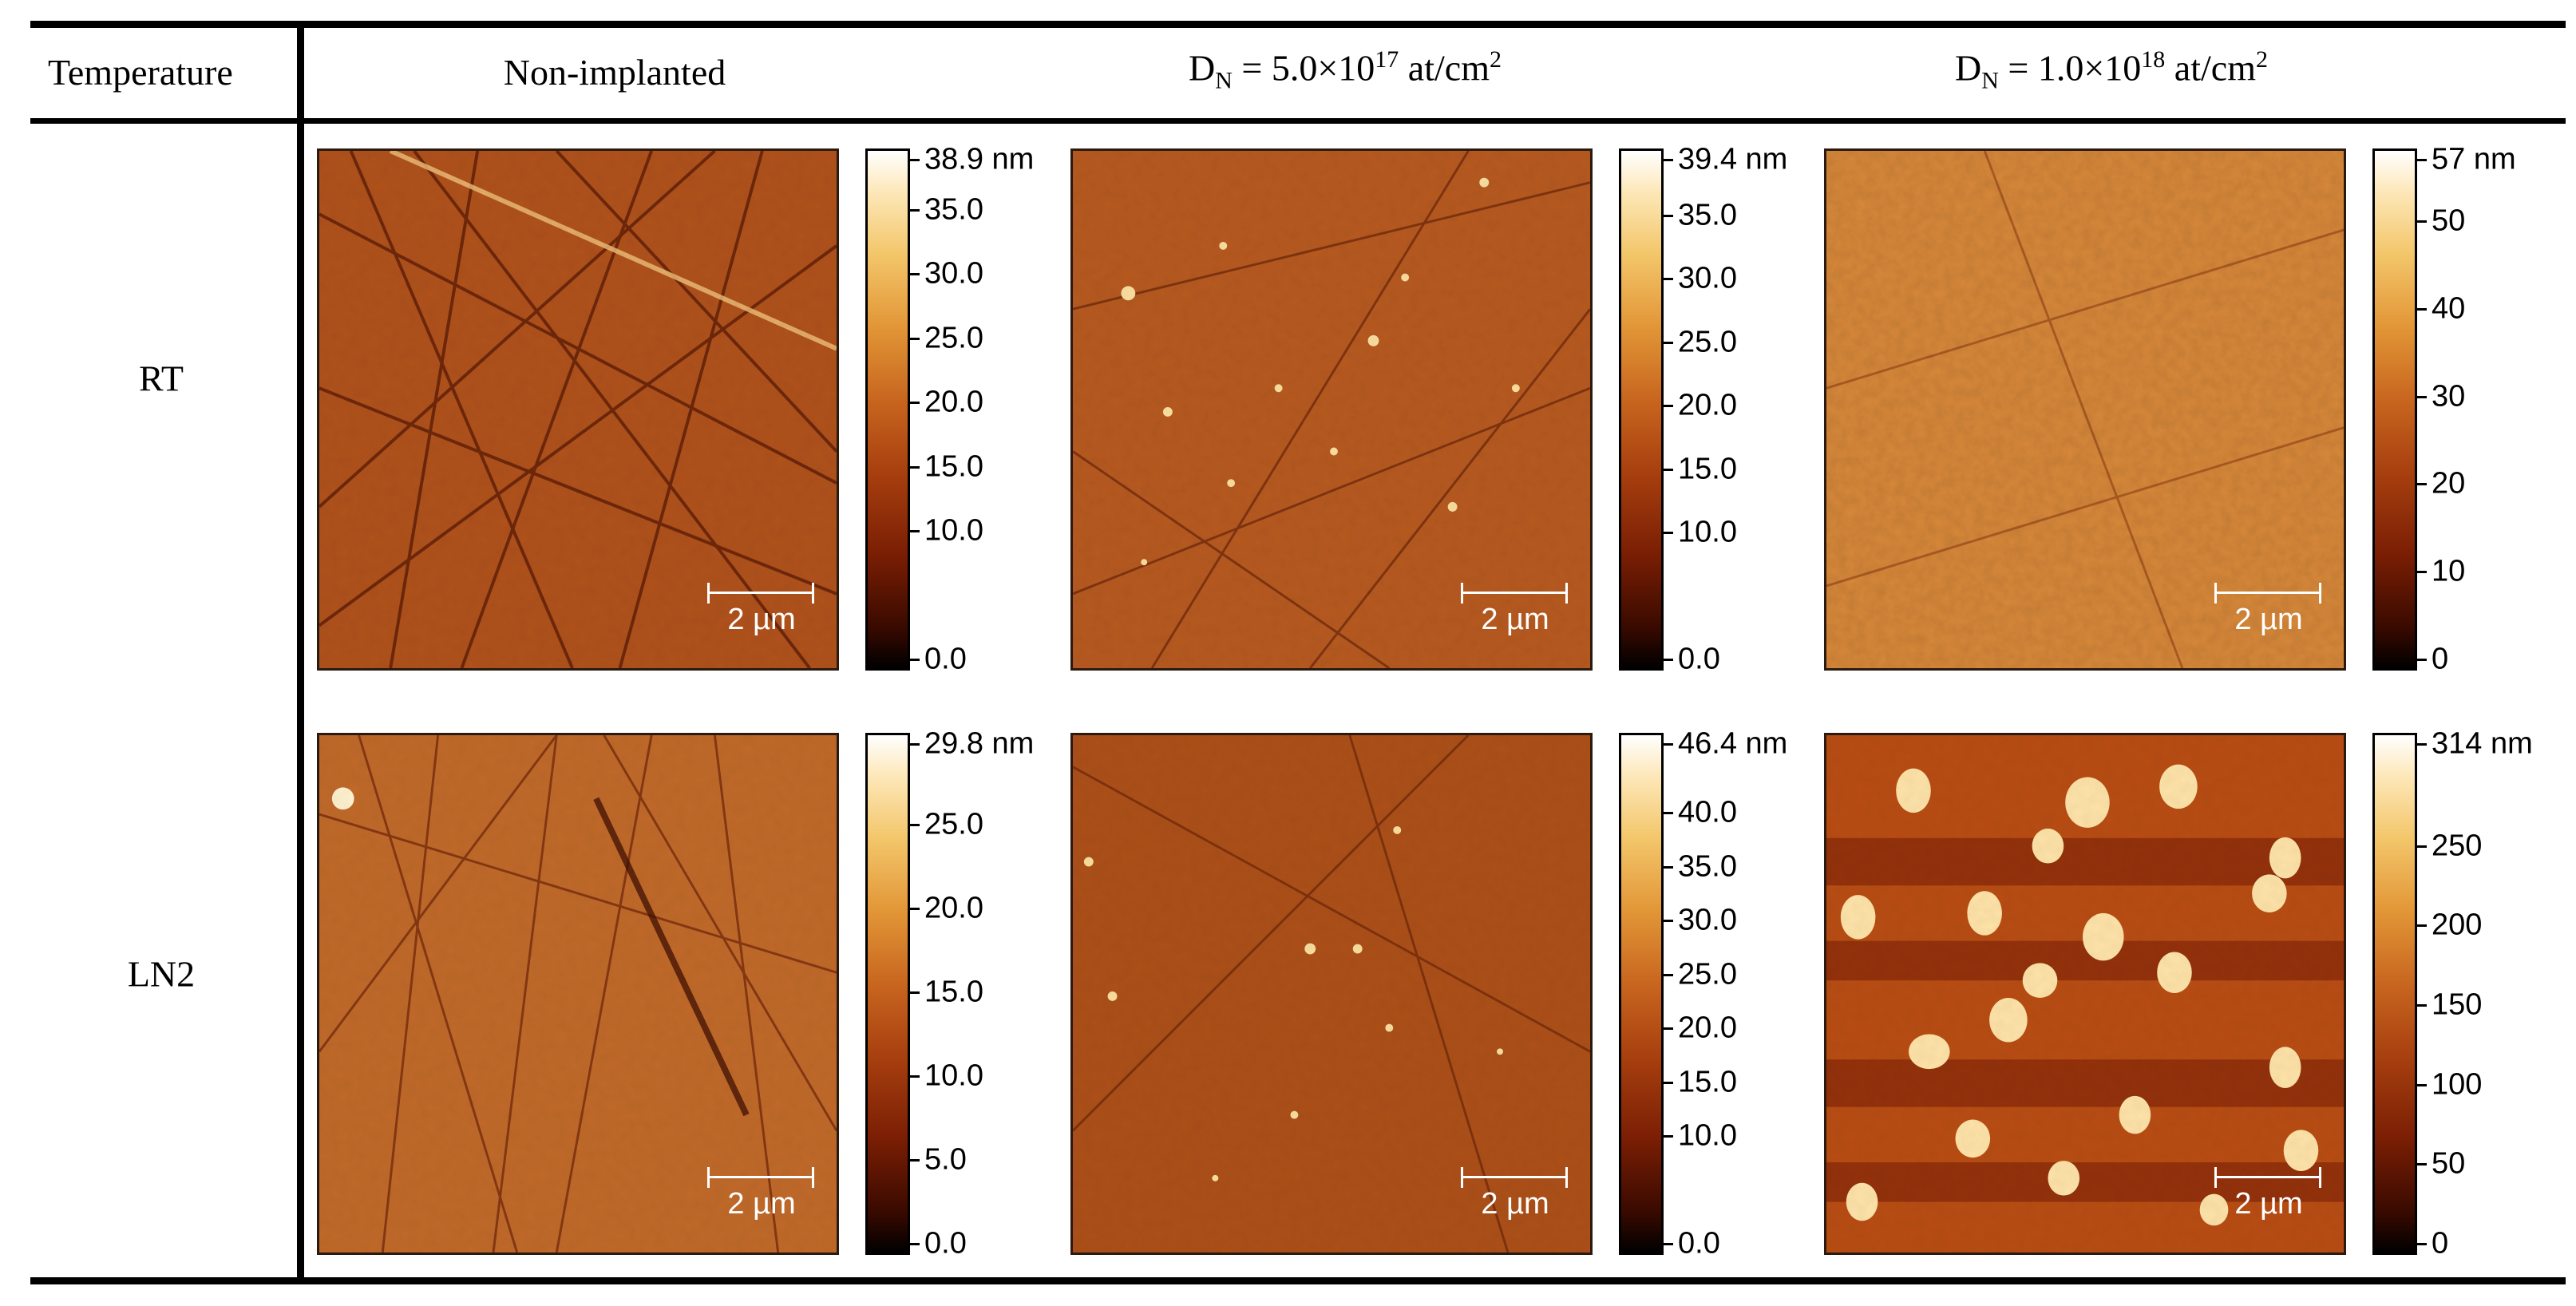  I want to click on colorbar-tick-label: 39.4 nm, so click(1733, 159).